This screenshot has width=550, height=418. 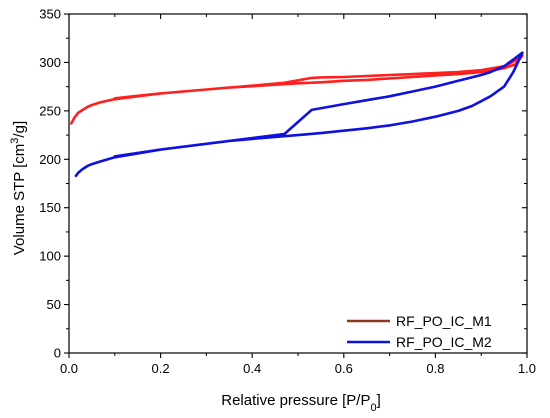 What do you see at coordinates (252, 368) in the screenshot?
I see `x-tick-label: 0.4` at bounding box center [252, 368].